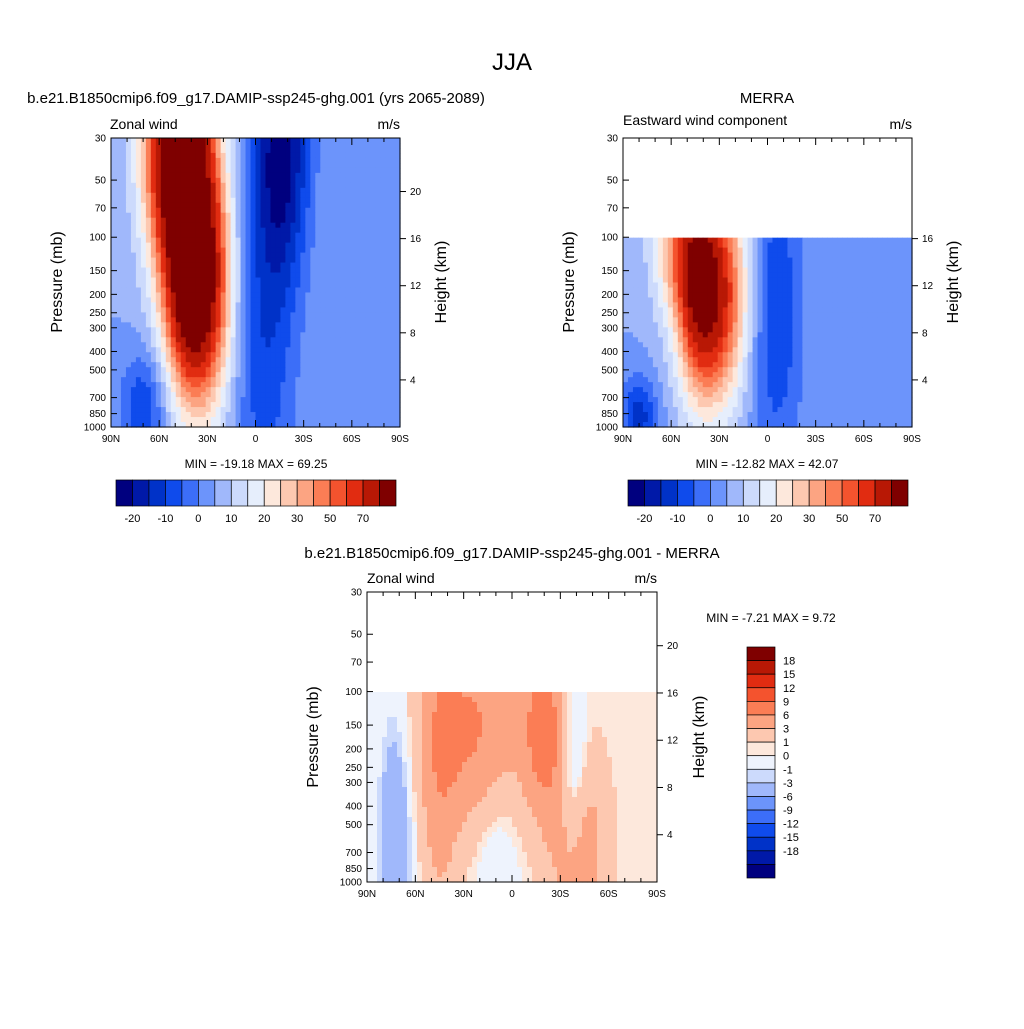  What do you see at coordinates (97, 271) in the screenshot?
I see `y-tick-label: 150` at bounding box center [97, 271].